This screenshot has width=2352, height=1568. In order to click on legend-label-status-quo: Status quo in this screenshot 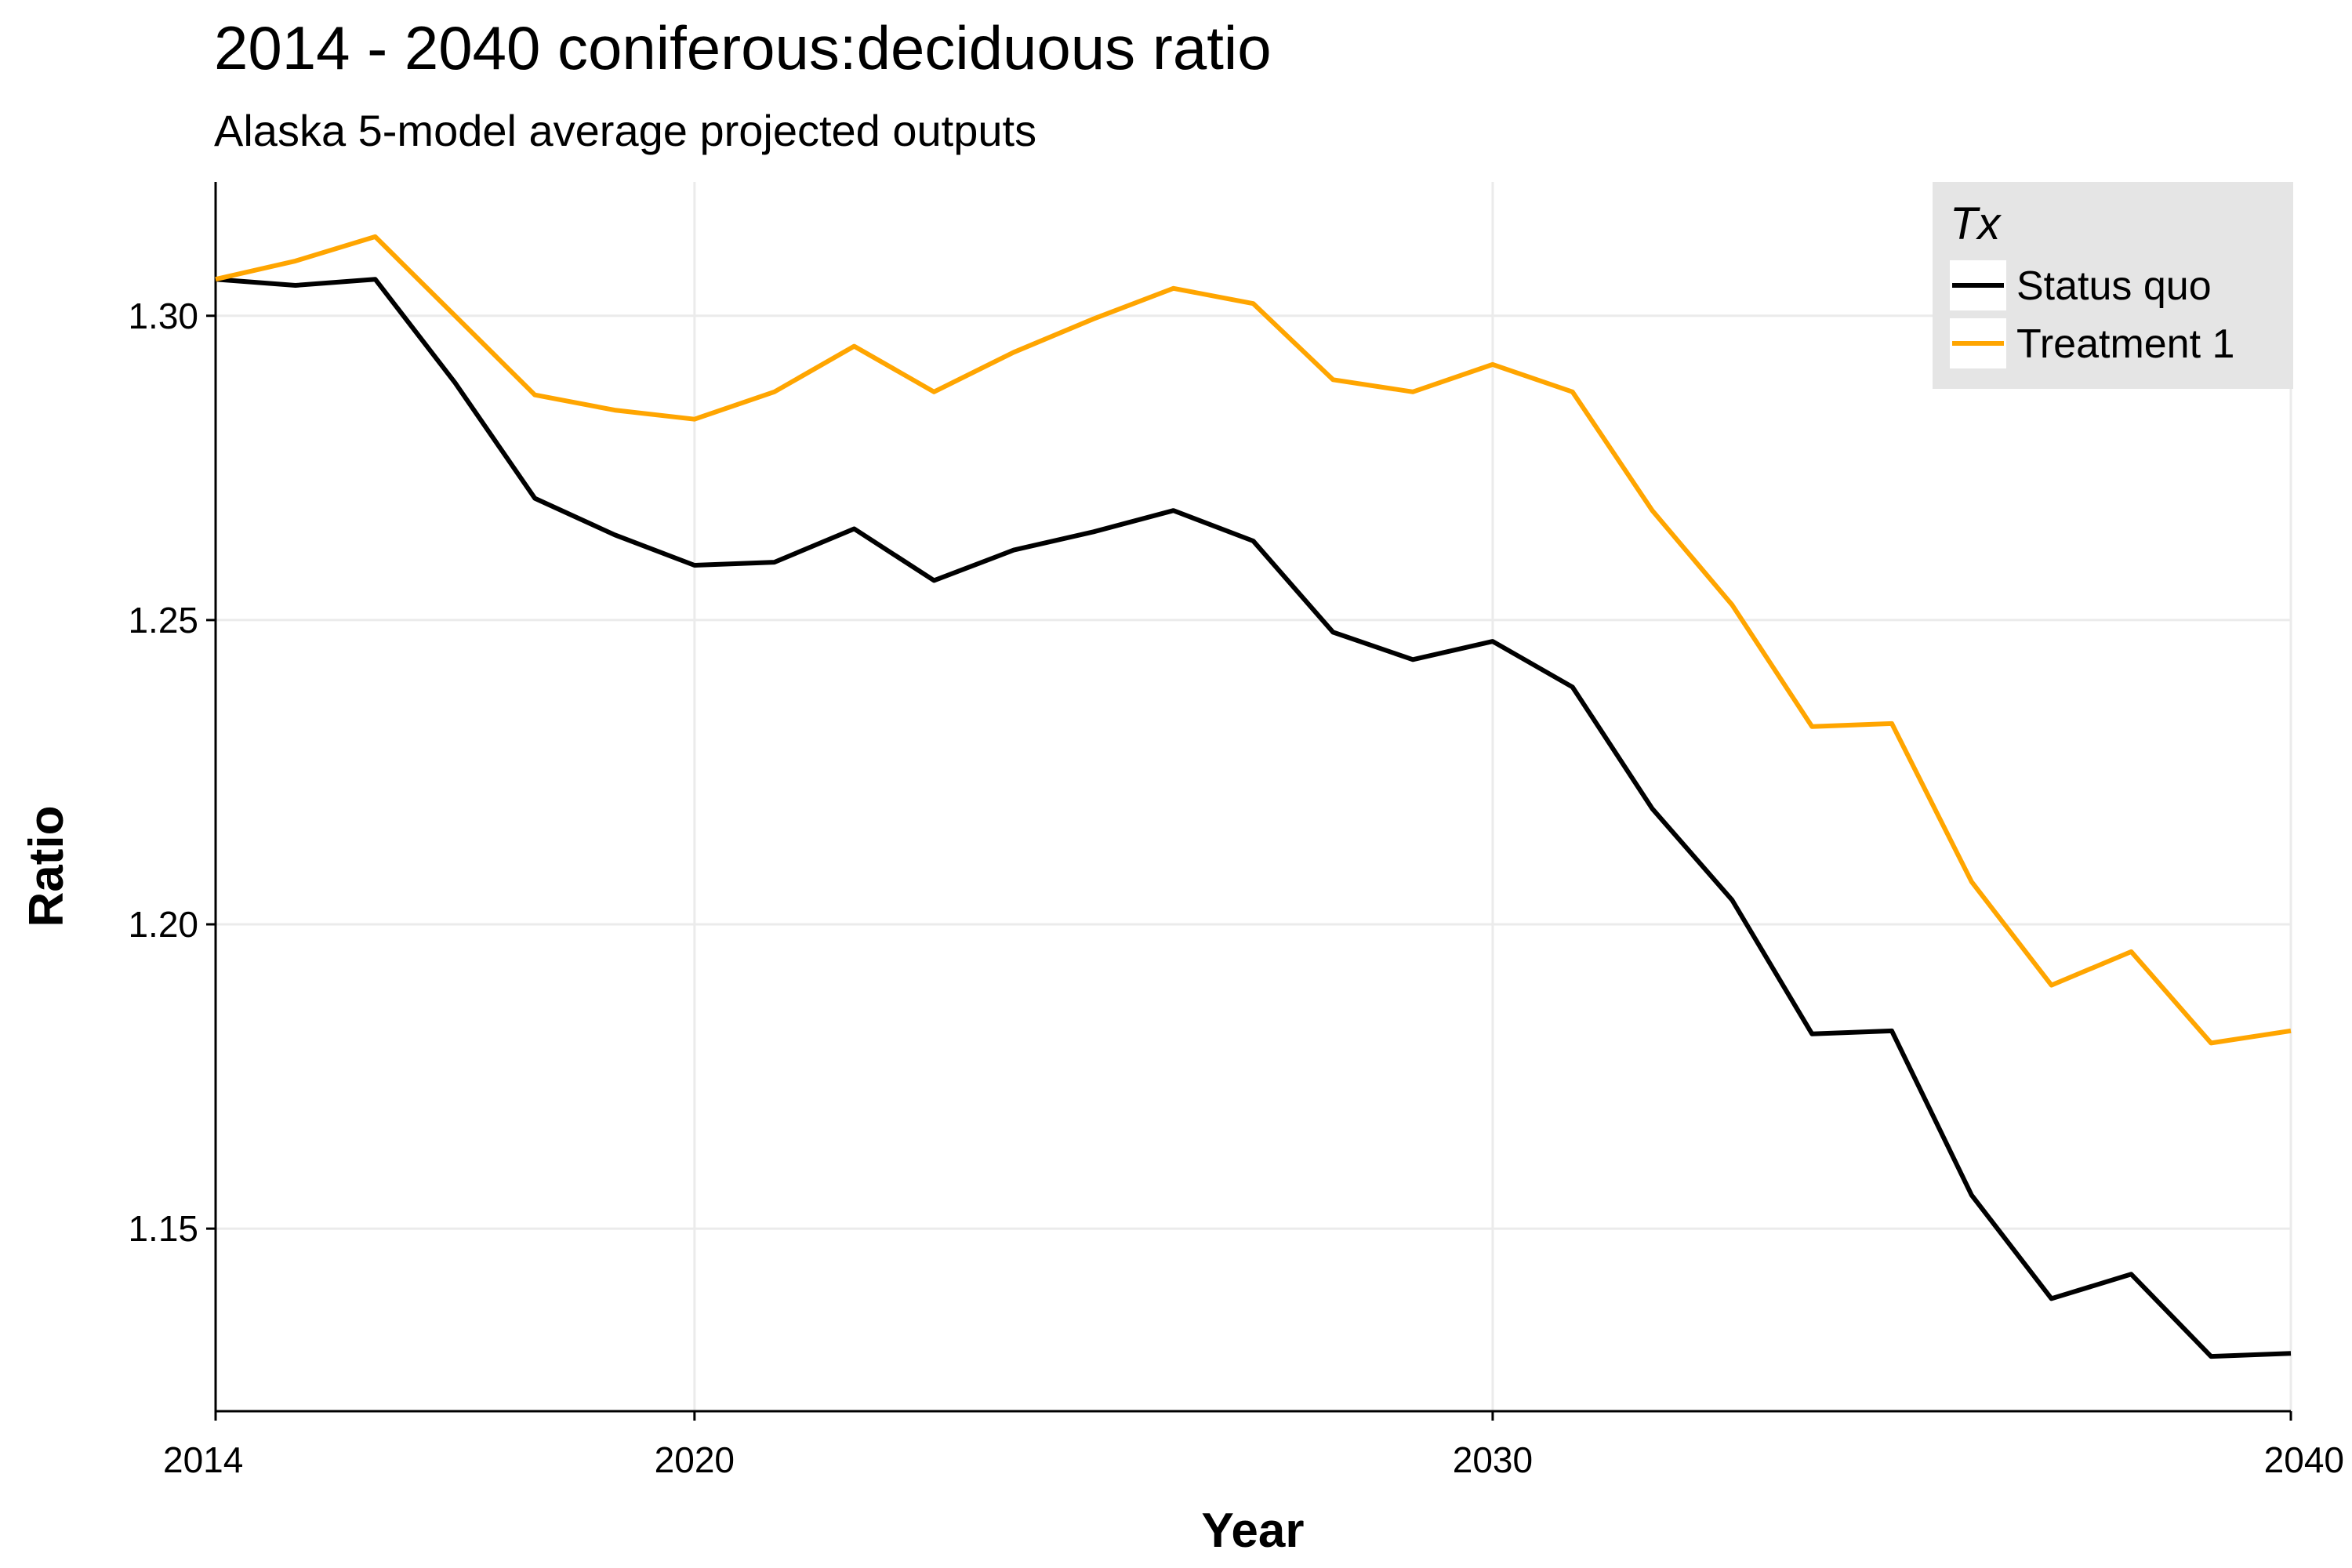, I will do `click(2114, 286)`.